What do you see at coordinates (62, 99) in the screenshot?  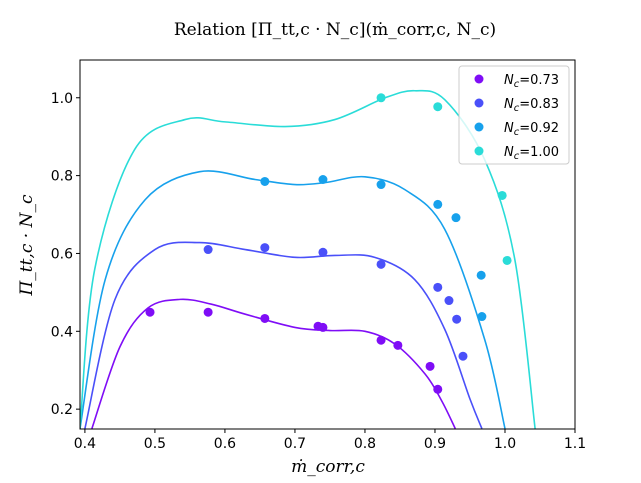 I see `y-tick-label: 1.0` at bounding box center [62, 99].